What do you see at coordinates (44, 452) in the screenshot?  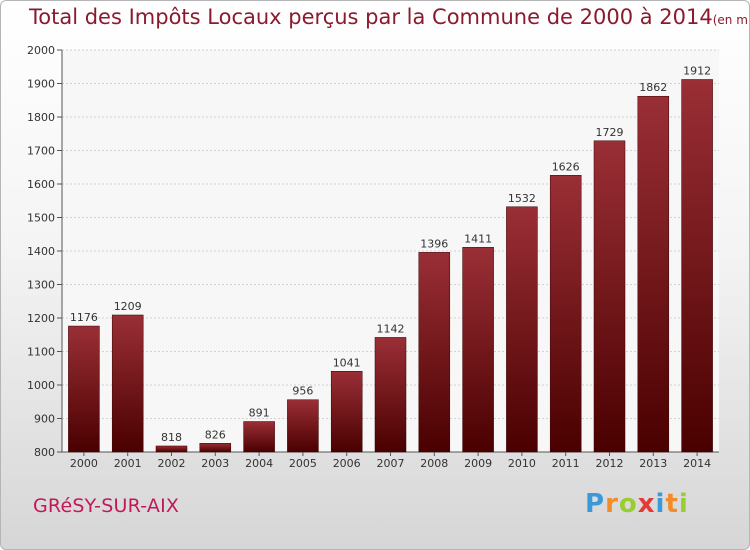 I see `y-tick-label: 800` at bounding box center [44, 452].